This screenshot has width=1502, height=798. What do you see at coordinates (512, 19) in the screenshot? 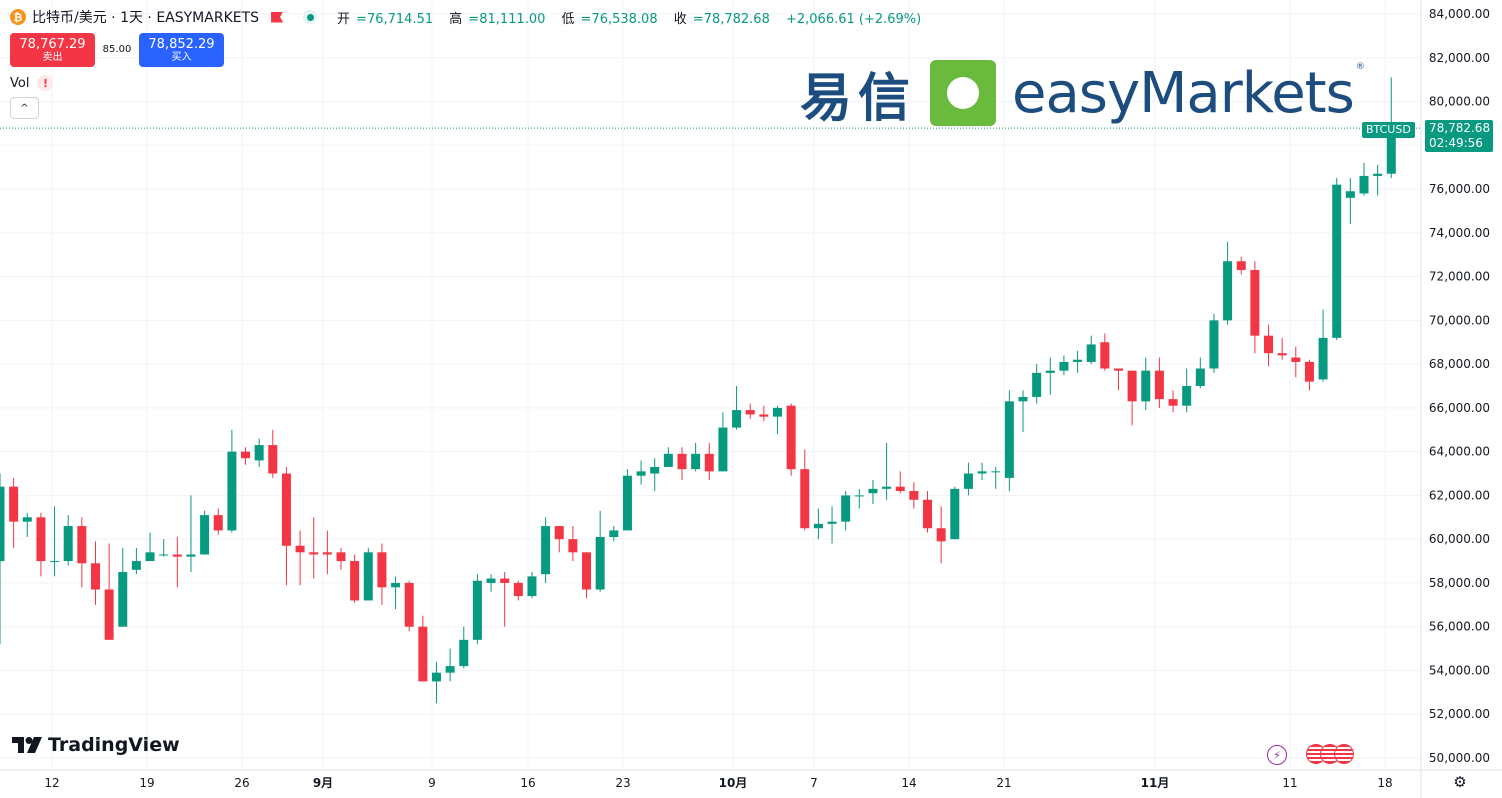
I see `high-value: 81,111.00` at bounding box center [512, 19].